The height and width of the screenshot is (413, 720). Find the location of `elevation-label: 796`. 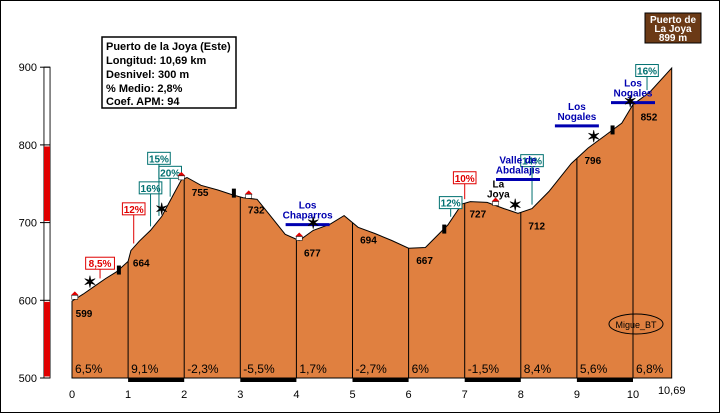

elevation-label: 796 is located at coordinates (593, 161).